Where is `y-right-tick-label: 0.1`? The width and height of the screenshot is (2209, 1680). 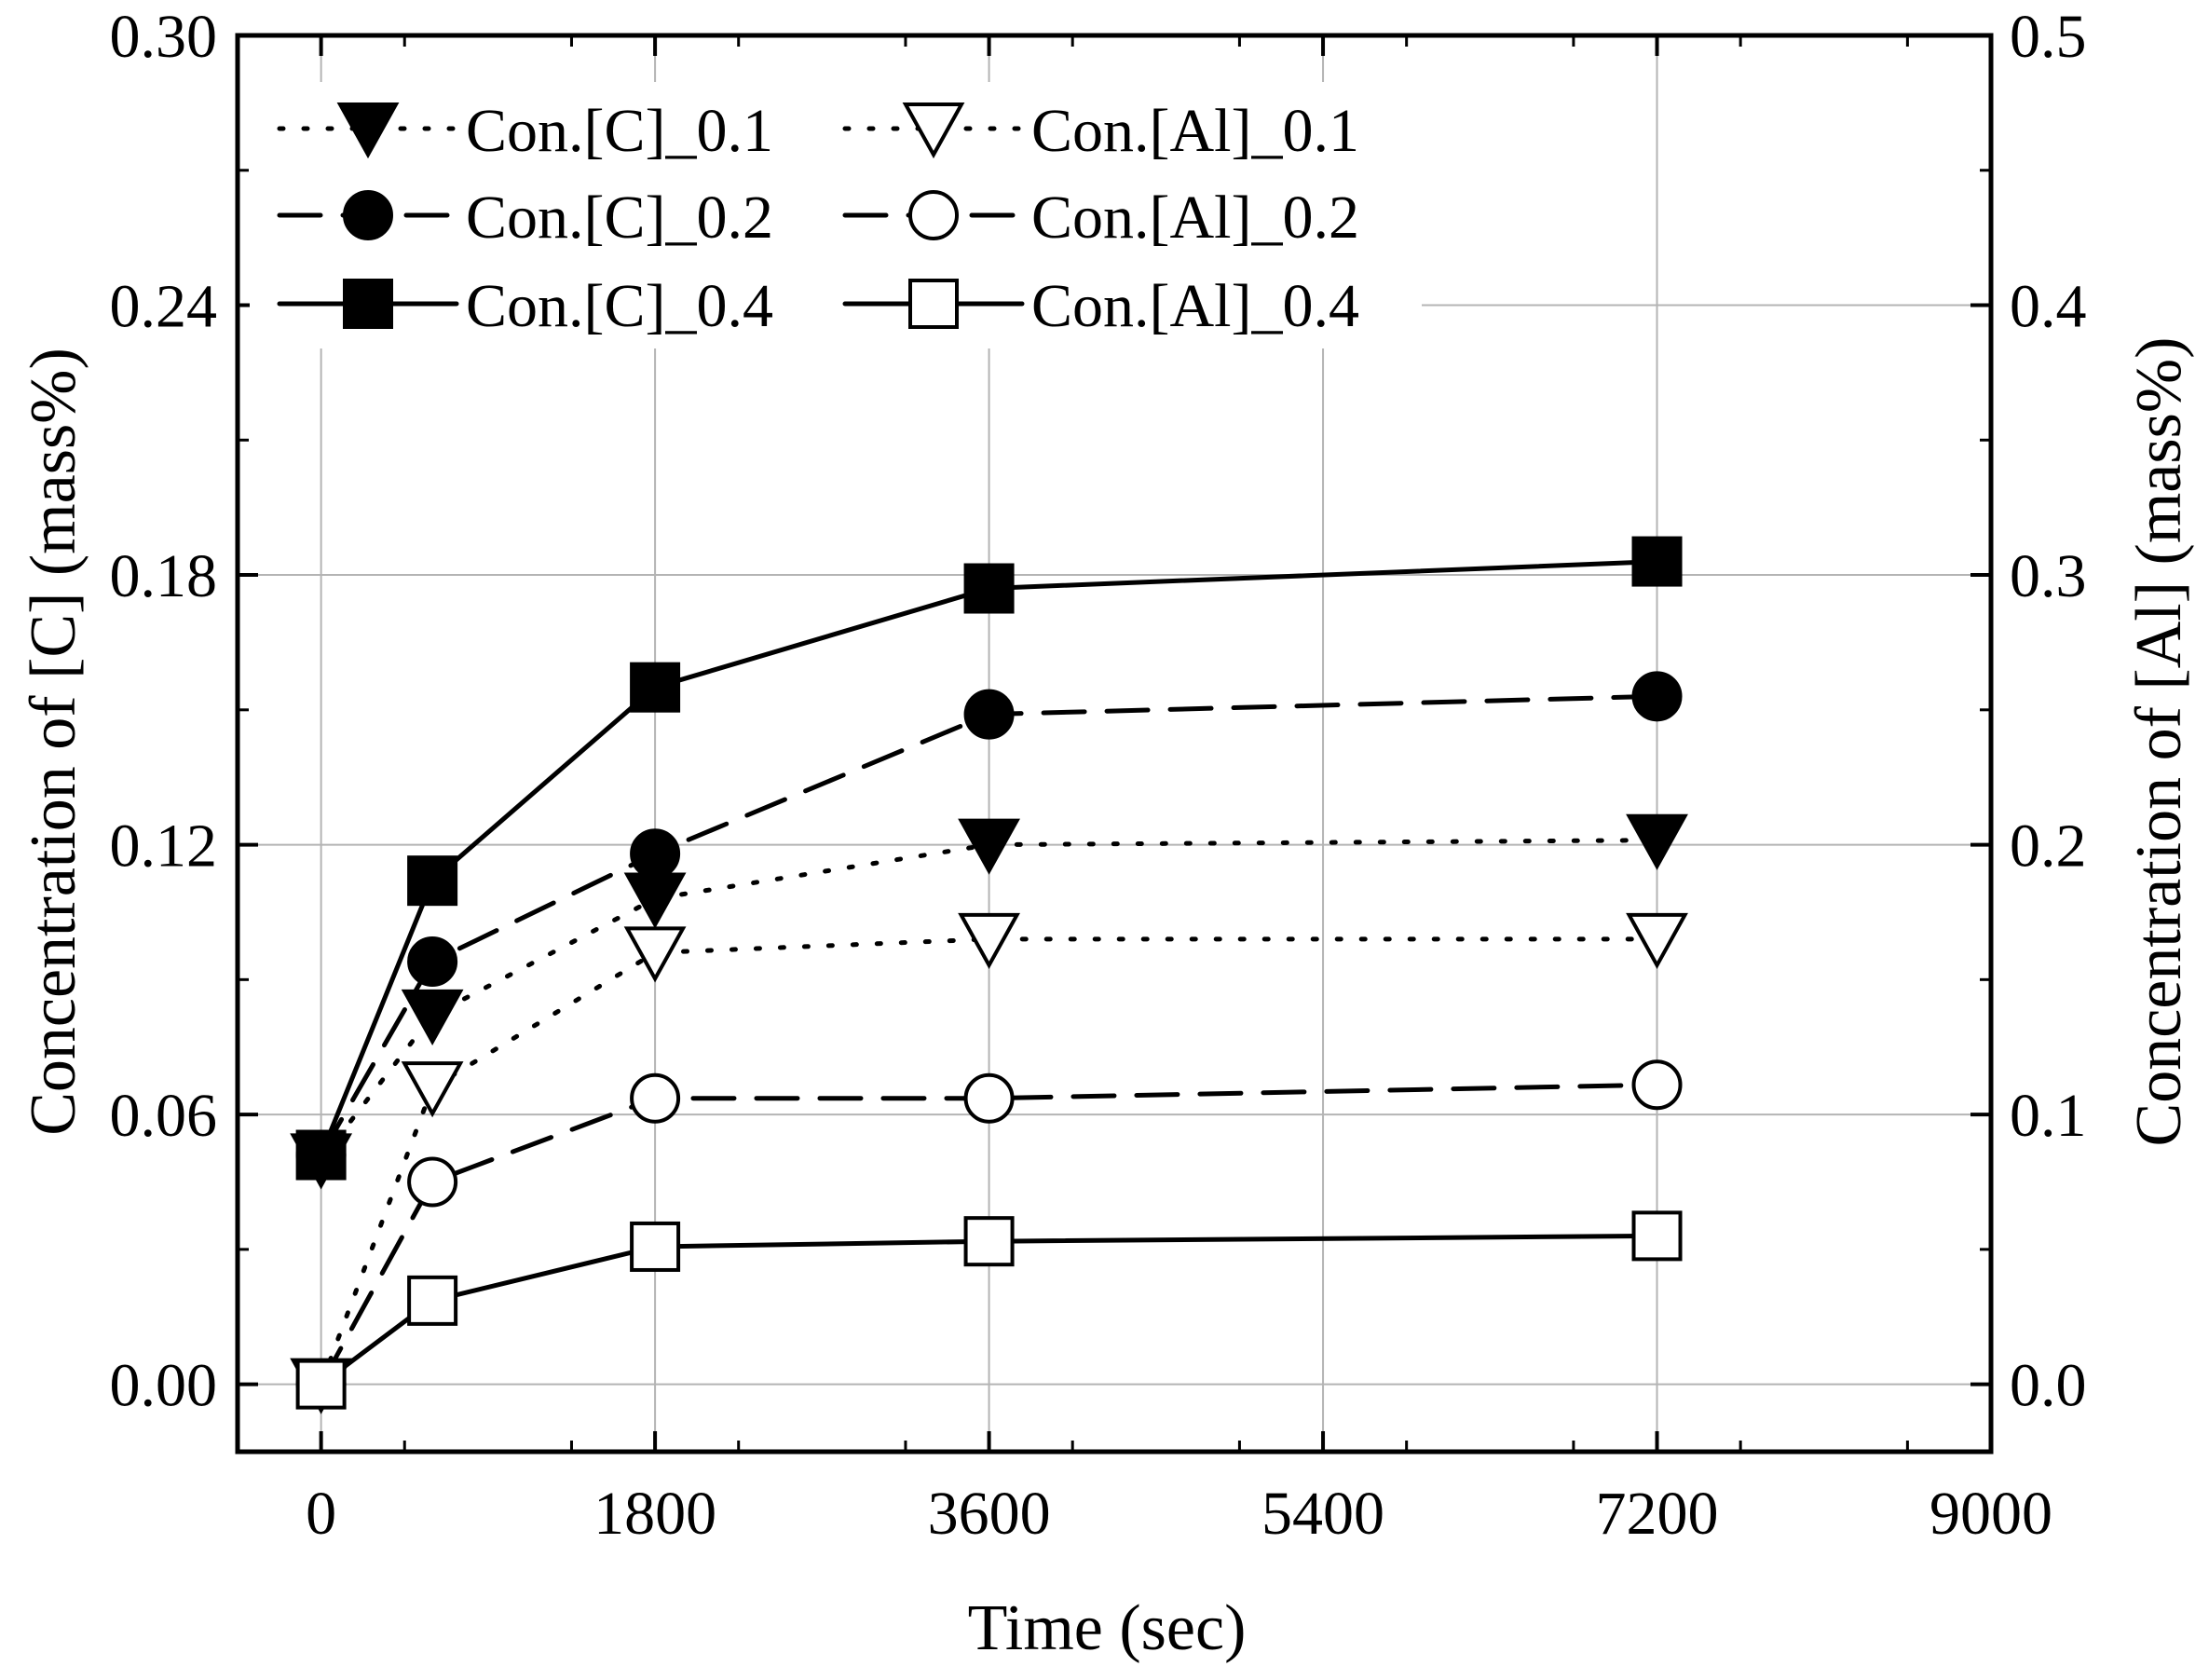
y-right-tick-label: 0.1 is located at coordinates (2048, 1116).